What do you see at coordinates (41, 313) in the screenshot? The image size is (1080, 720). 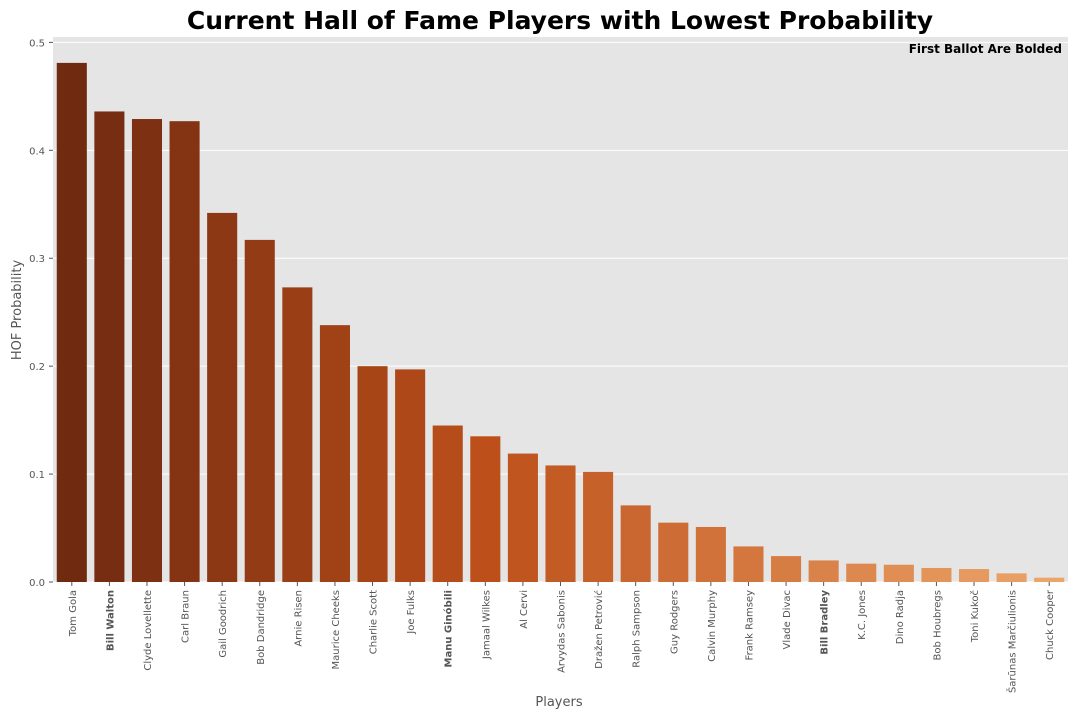 I see `y-tick-labels: 0.0 0.1 0.2 0.3 0.4 0.5` at bounding box center [41, 313].